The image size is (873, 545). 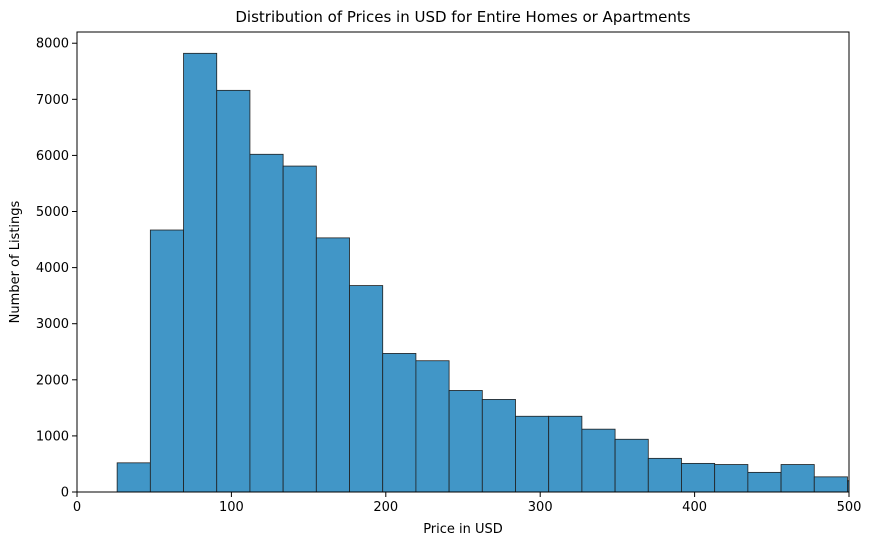 I want to click on y-tick-label: 6000, so click(x=52, y=156).